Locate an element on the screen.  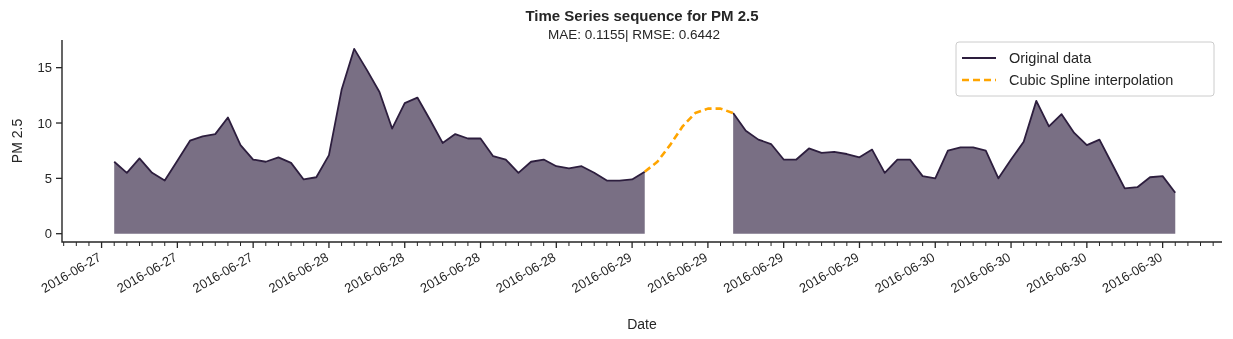
chart-title: Time Series sequence for PM 2.5 is located at coordinates (642, 15).